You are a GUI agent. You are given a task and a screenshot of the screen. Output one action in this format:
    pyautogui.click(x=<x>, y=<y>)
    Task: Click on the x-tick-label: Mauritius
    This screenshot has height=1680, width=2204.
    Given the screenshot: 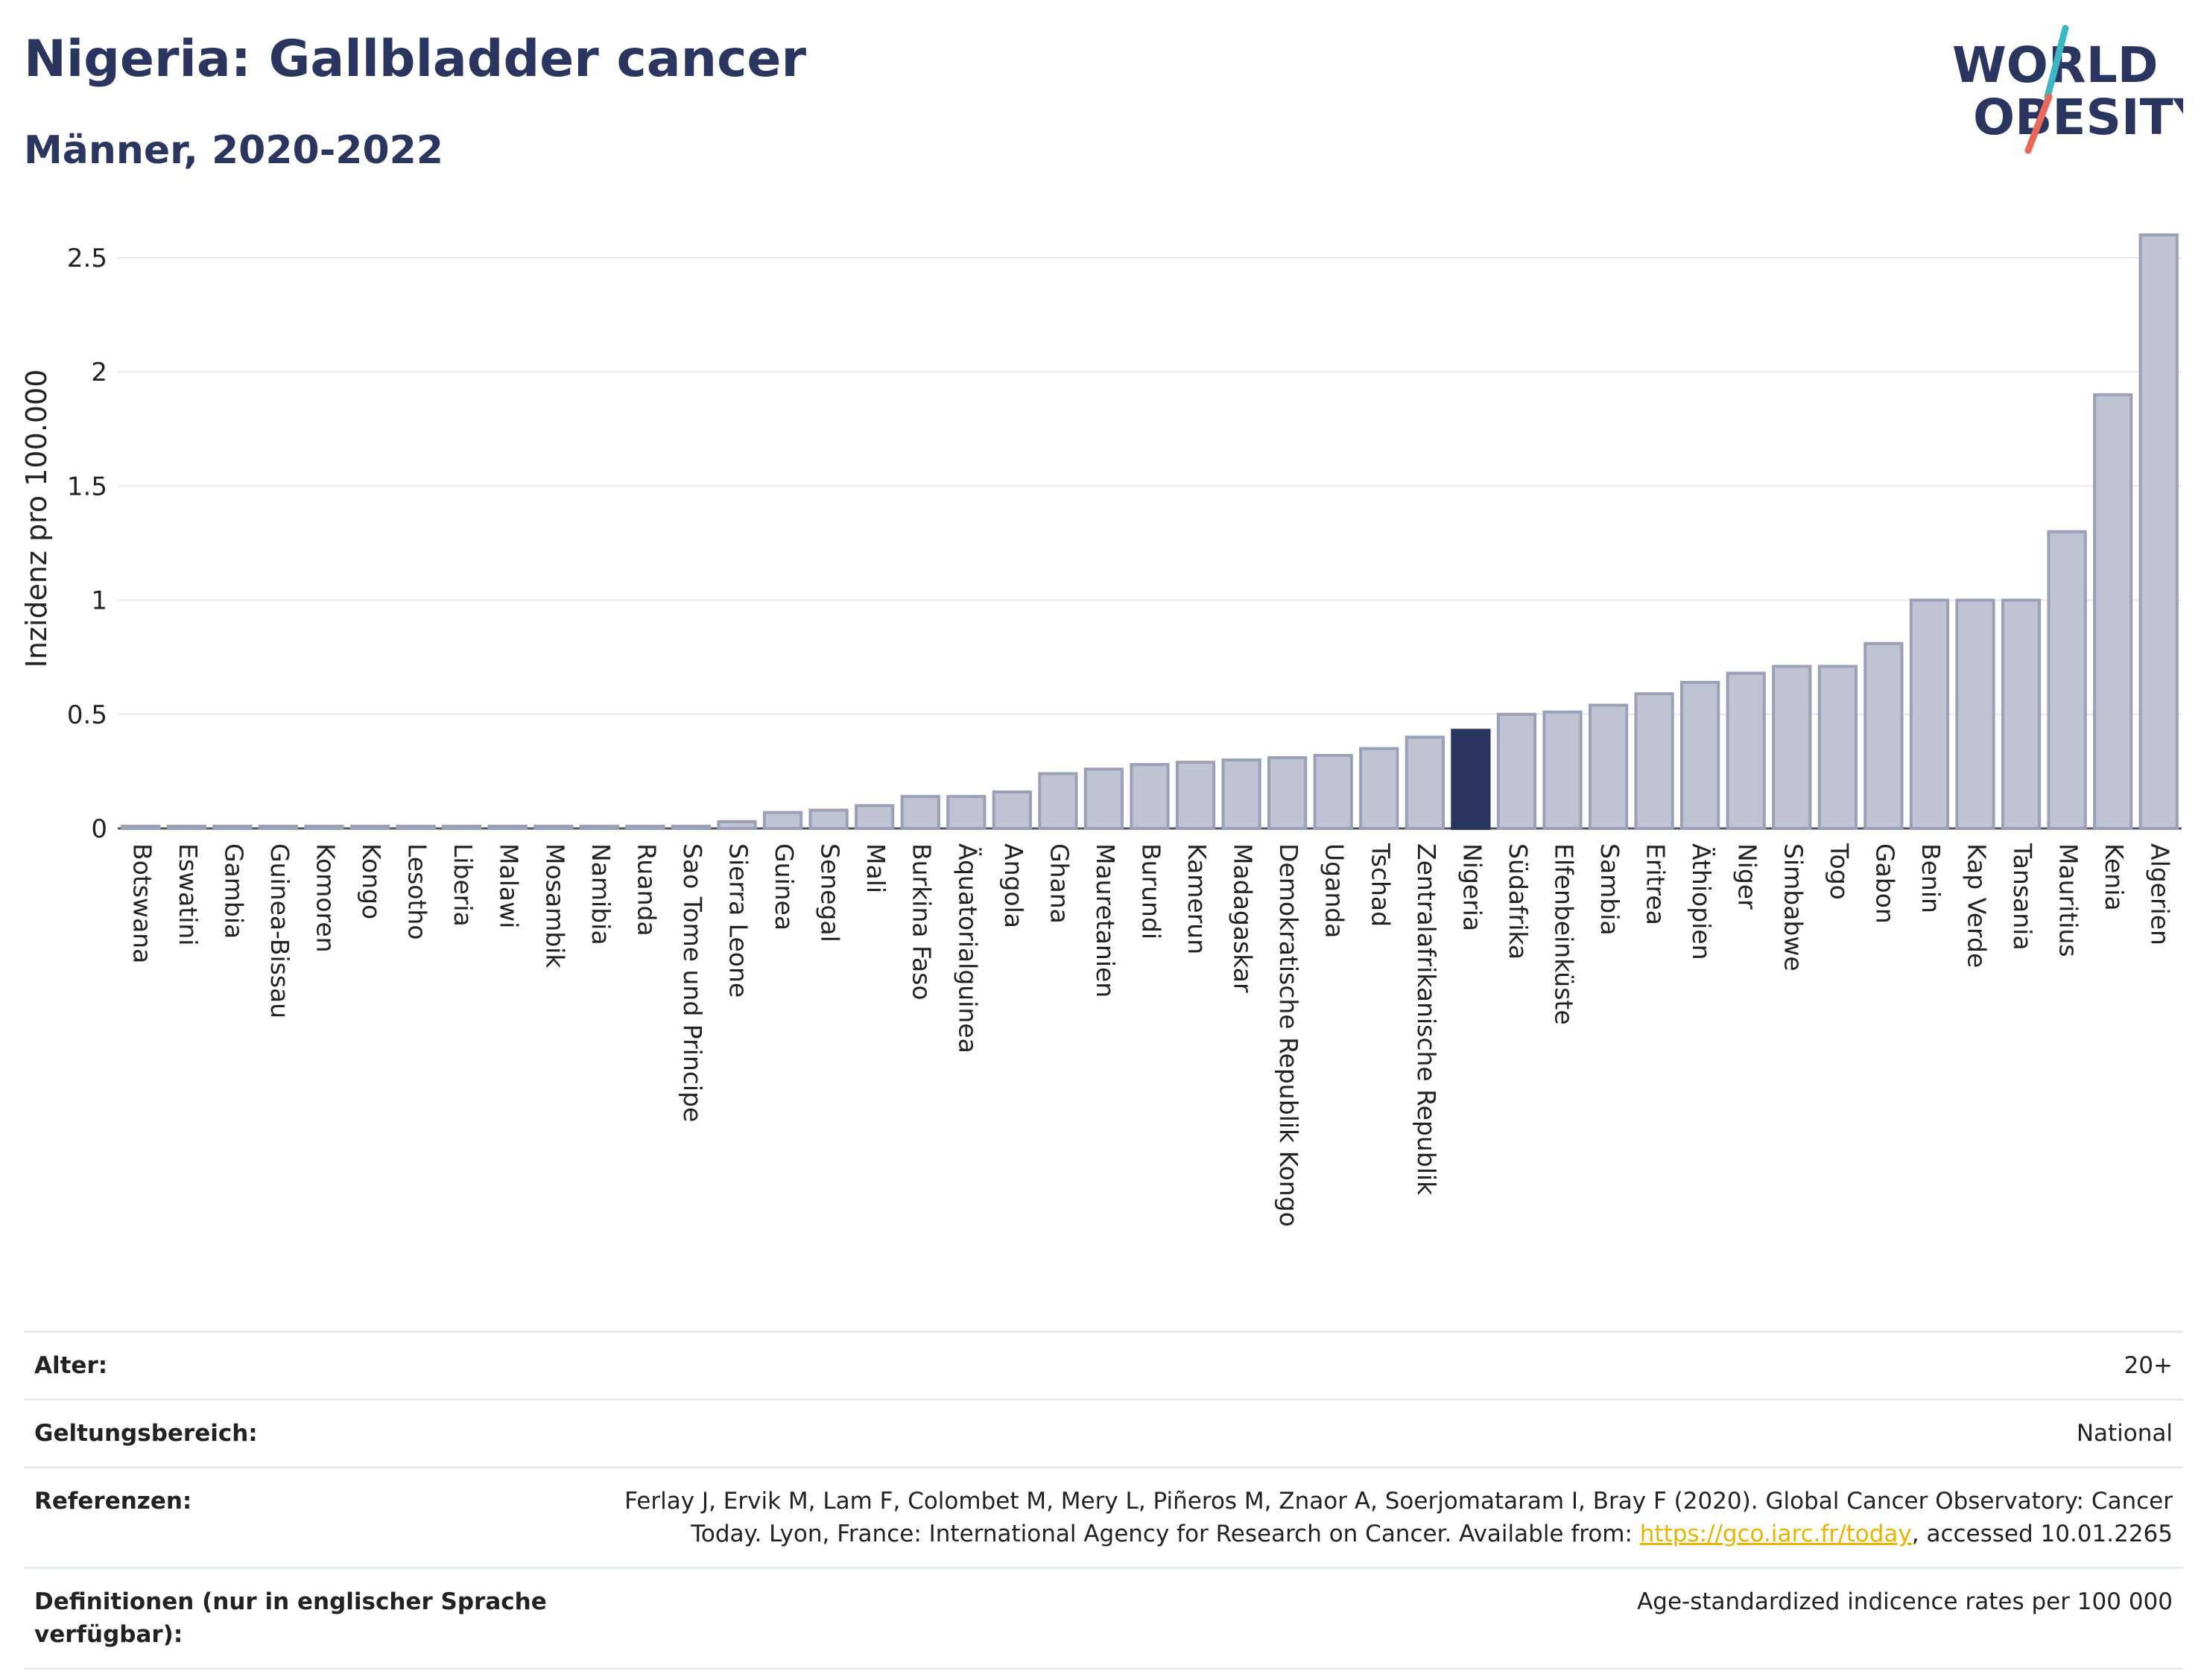 What is the action you would take?
    pyautogui.click(x=2068, y=900)
    